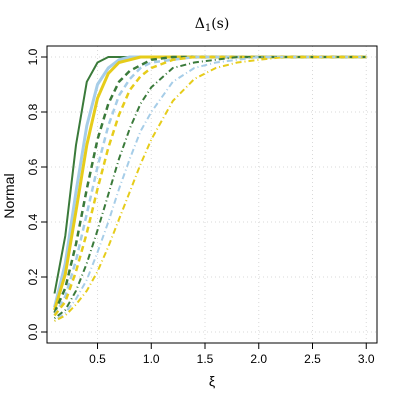  I want to click on y-axis: 0.0 0.2 0.4 0.6 0.8 1.0, so click(36, 194).